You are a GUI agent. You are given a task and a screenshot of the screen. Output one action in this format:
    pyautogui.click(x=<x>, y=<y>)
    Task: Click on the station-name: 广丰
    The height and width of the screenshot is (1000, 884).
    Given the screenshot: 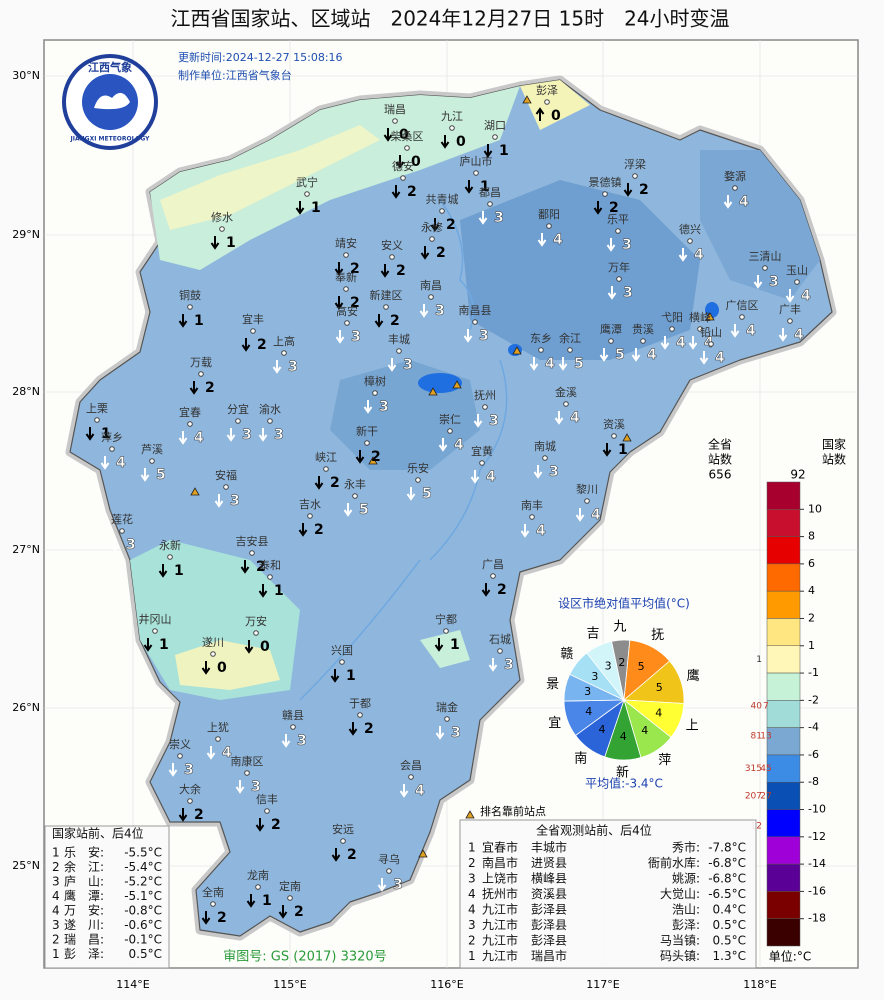 What is the action you would take?
    pyautogui.click(x=790, y=309)
    